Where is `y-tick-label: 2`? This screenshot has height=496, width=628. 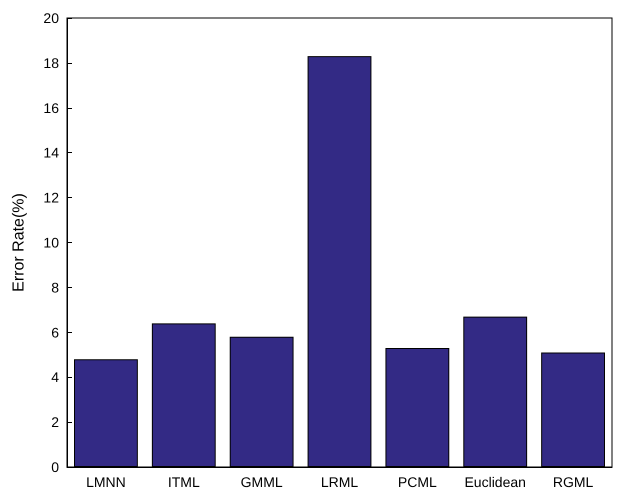 y-tick-label: 2 is located at coordinates (55, 422).